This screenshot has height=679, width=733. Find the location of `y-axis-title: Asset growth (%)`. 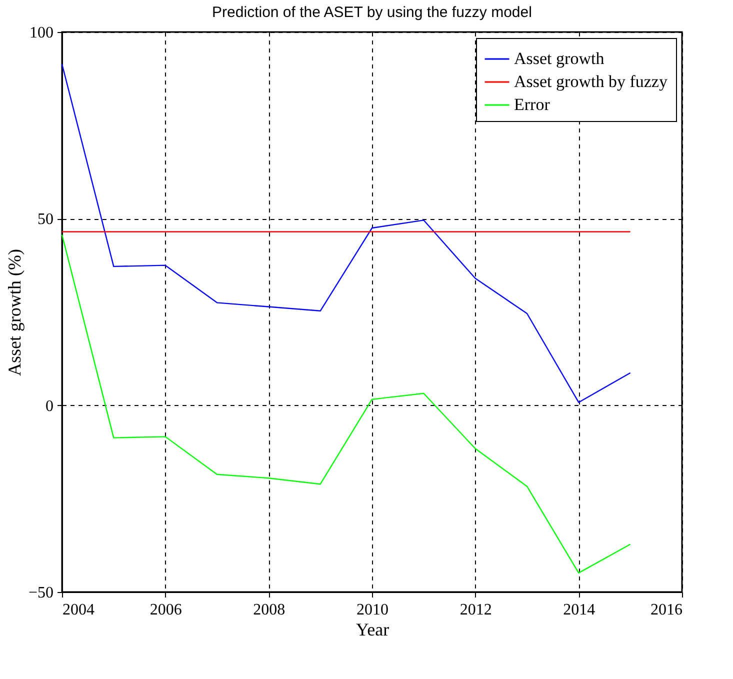

y-axis-title: Asset growth (%) is located at coordinates (14, 312).